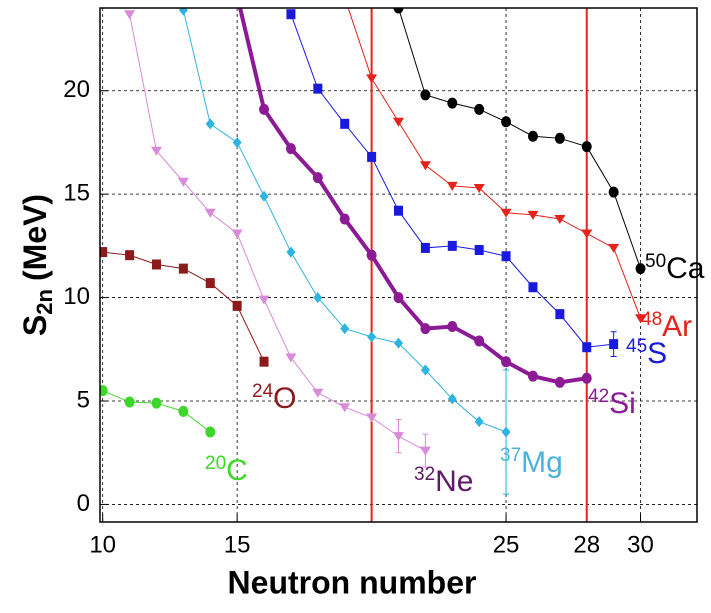 Image resolution: width=711 pixels, height=613 pixels. I want to click on series-label: 24O, so click(274, 398).